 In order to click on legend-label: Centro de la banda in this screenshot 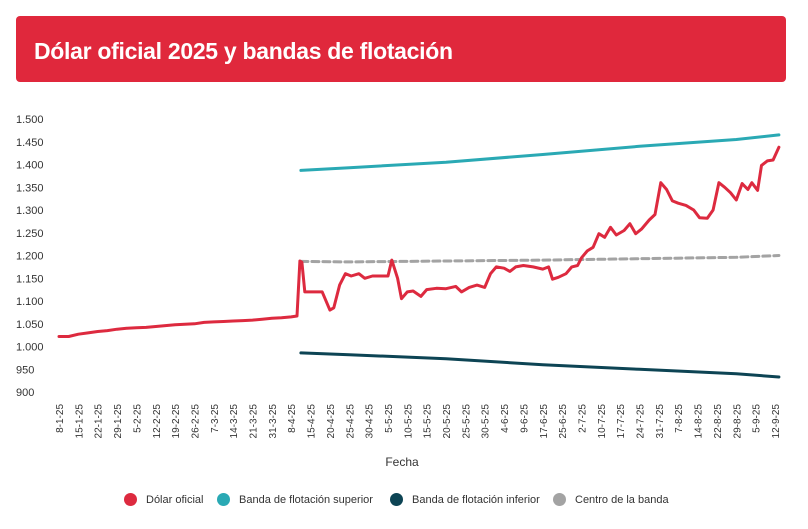, I will do `click(622, 499)`.